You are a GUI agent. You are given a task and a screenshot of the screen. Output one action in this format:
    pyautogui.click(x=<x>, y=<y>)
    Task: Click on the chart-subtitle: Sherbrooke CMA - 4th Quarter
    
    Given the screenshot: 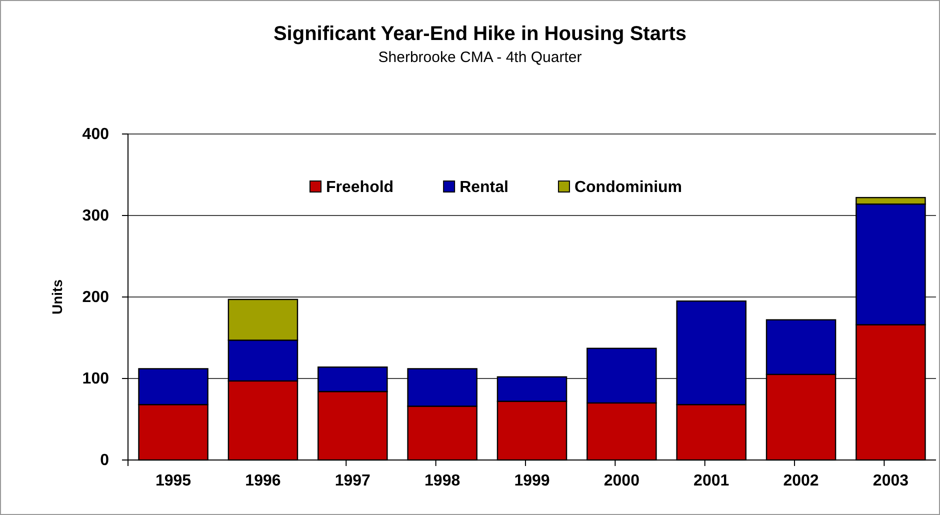 What is the action you would take?
    pyautogui.click(x=480, y=57)
    